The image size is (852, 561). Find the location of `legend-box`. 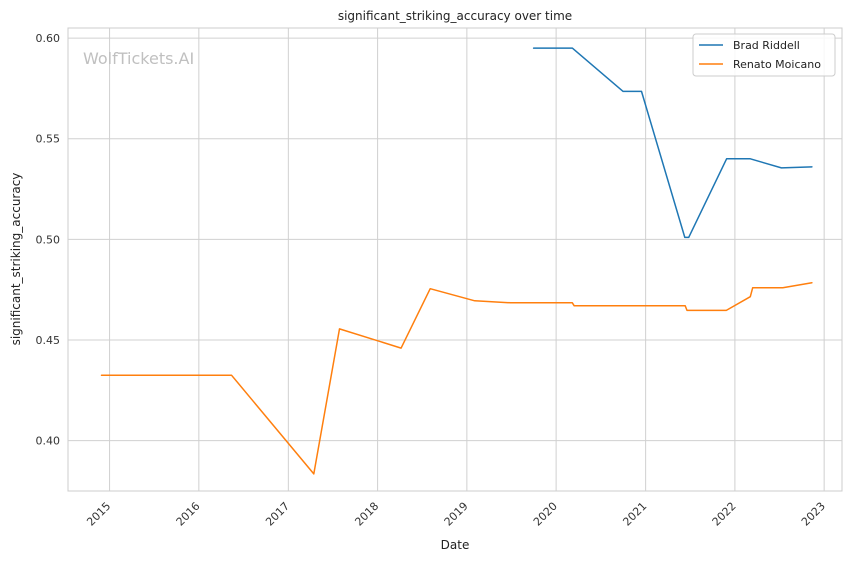

legend-box is located at coordinates (764, 55).